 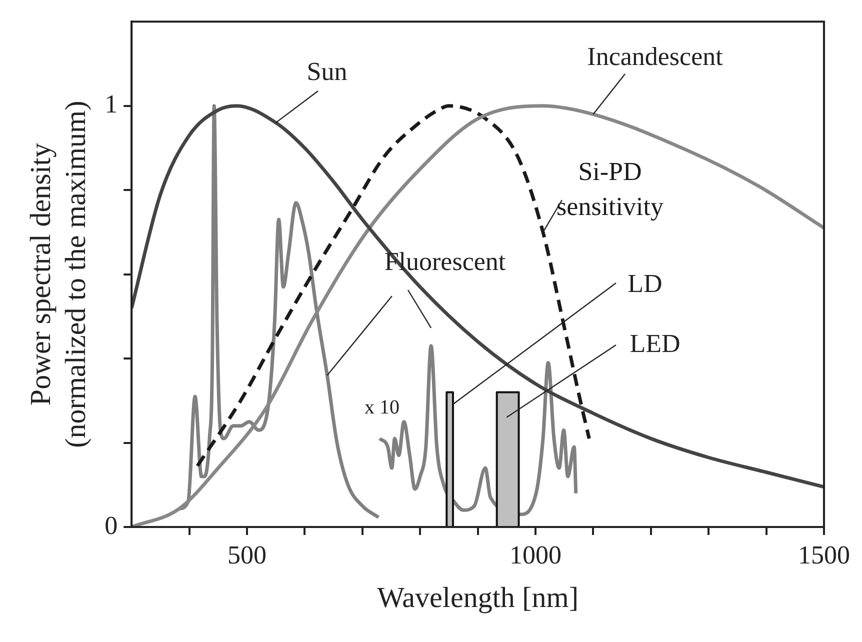 I want to click on y-tick-label: 0, so click(x=111, y=525).